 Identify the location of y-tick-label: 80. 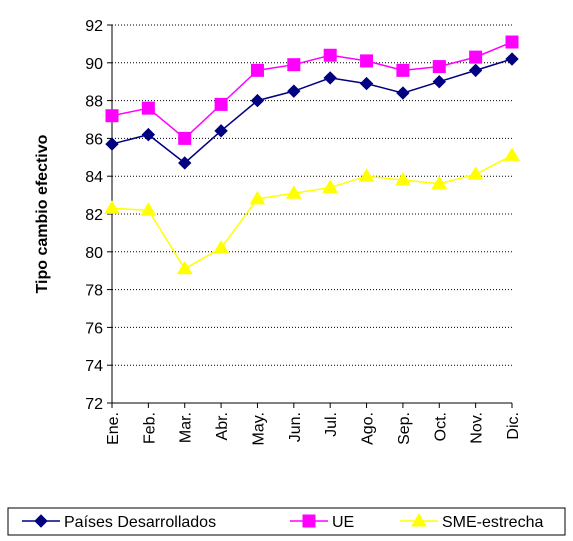
(94, 253).